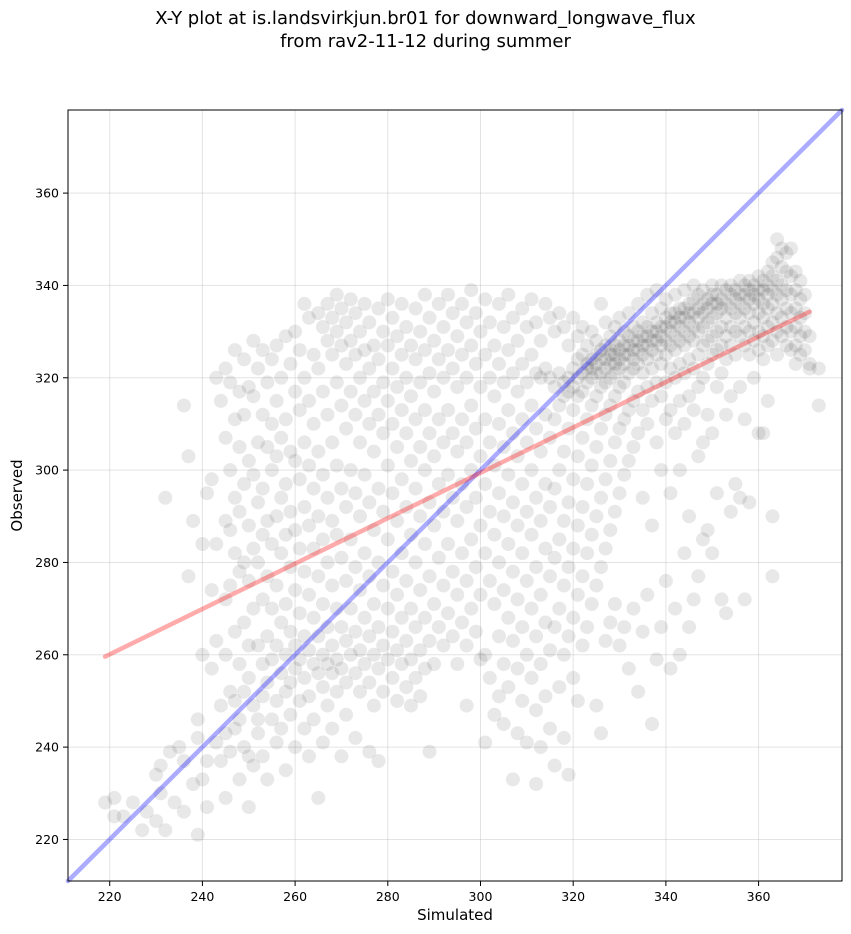 This screenshot has width=851, height=934. I want to click on y-tick-label: 360, so click(47, 193).